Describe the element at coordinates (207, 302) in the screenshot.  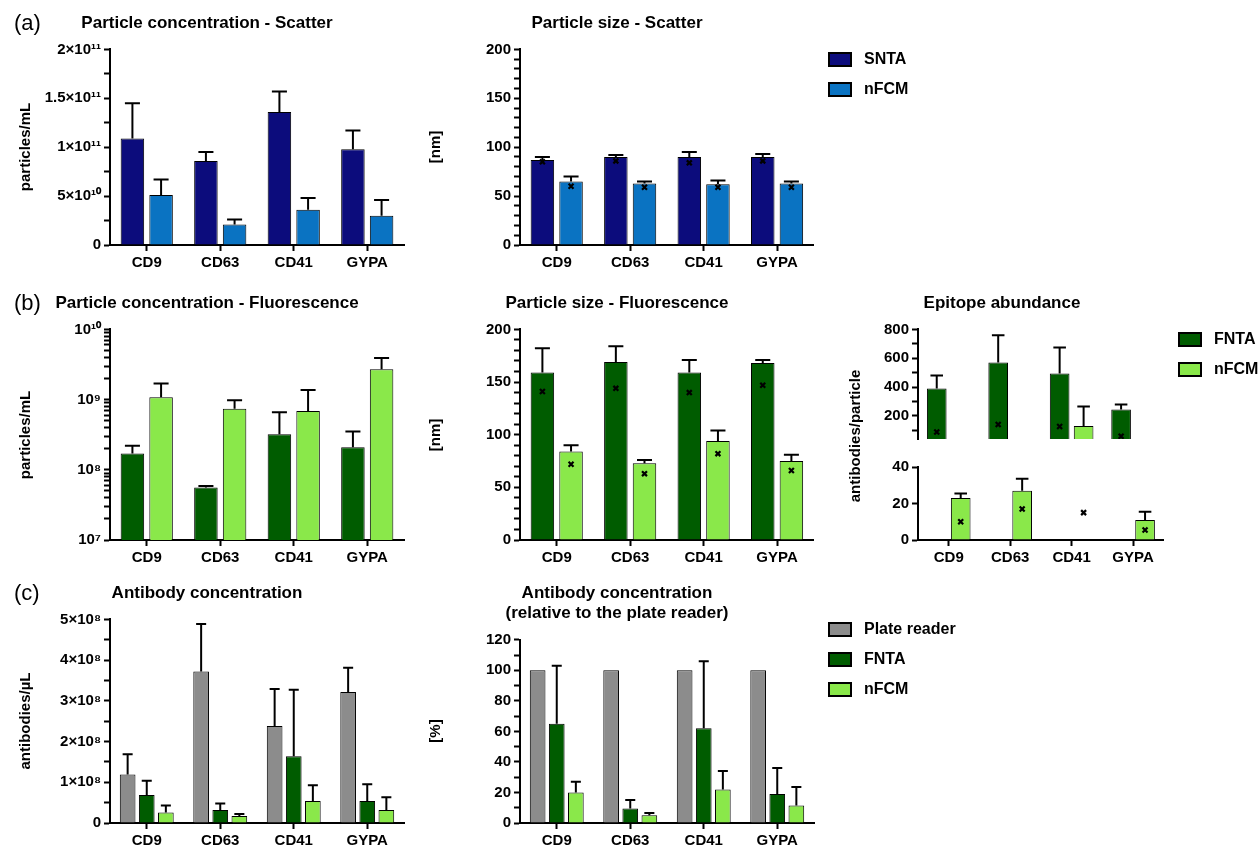
I see `chart-title: Particle concentration - Fluorescence` at that location.